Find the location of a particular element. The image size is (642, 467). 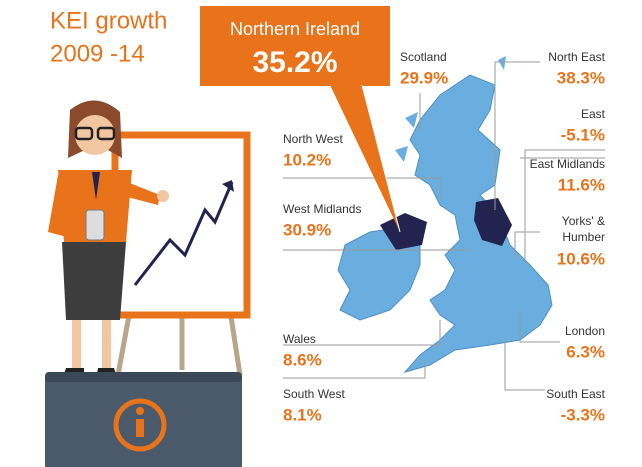

region-value: 38.3% is located at coordinates (581, 77).